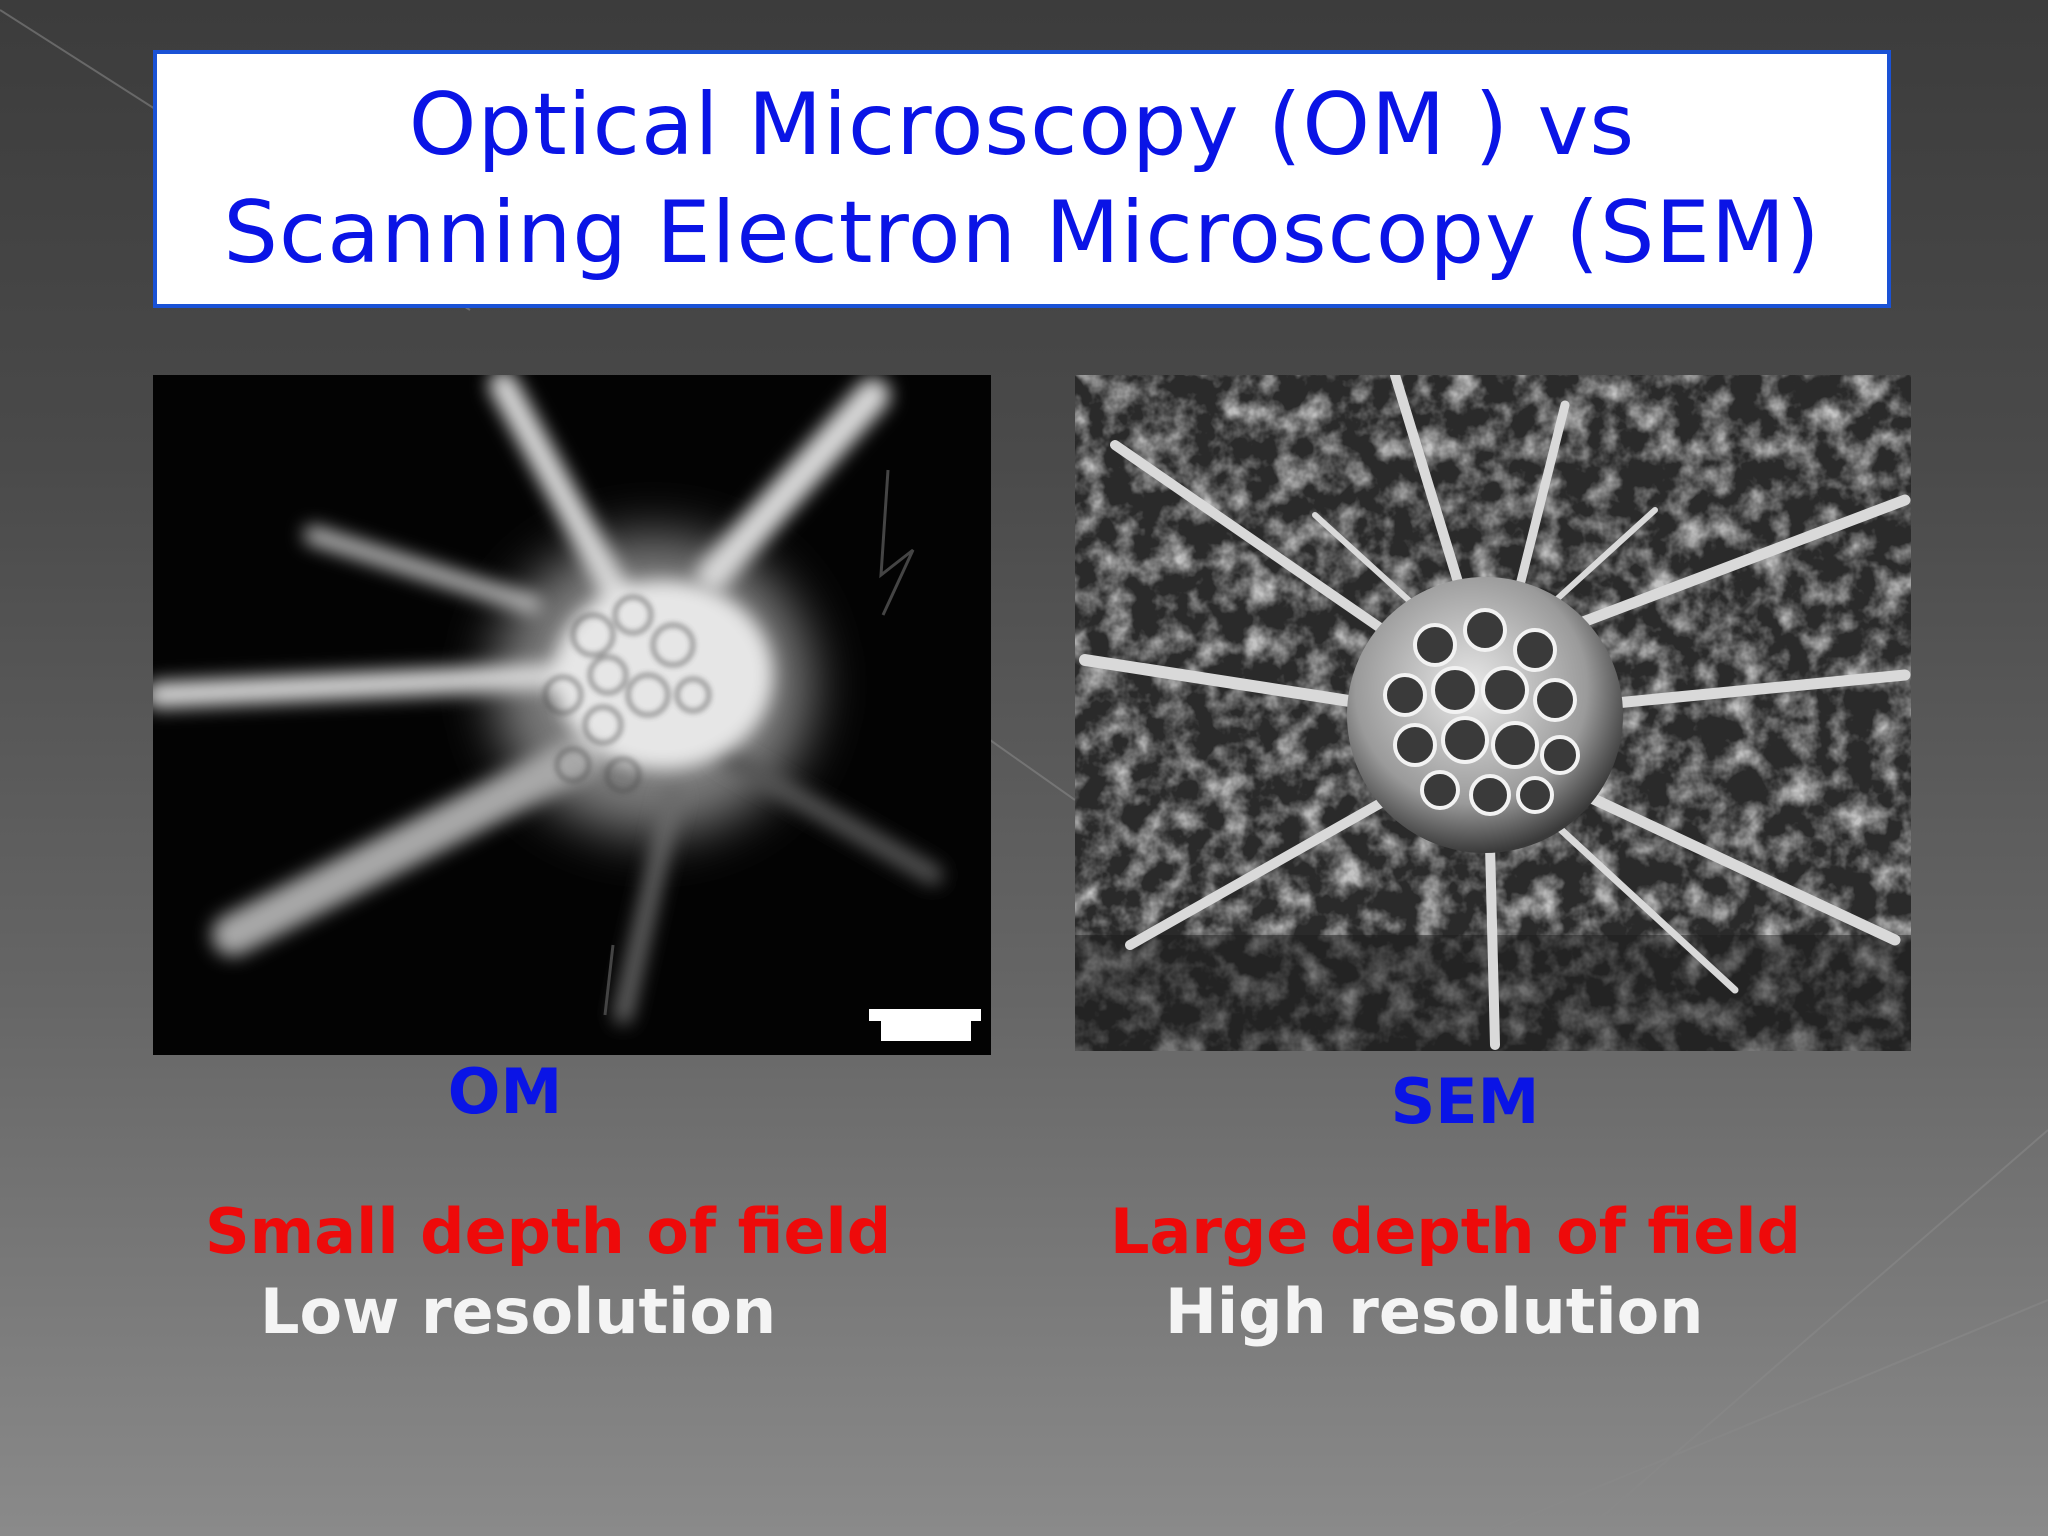 Image resolution: width=2048 pixels, height=1536 pixels. I want to click on slide-title-line-1: Optical Microscopy (OM ) vs, so click(1022, 125).